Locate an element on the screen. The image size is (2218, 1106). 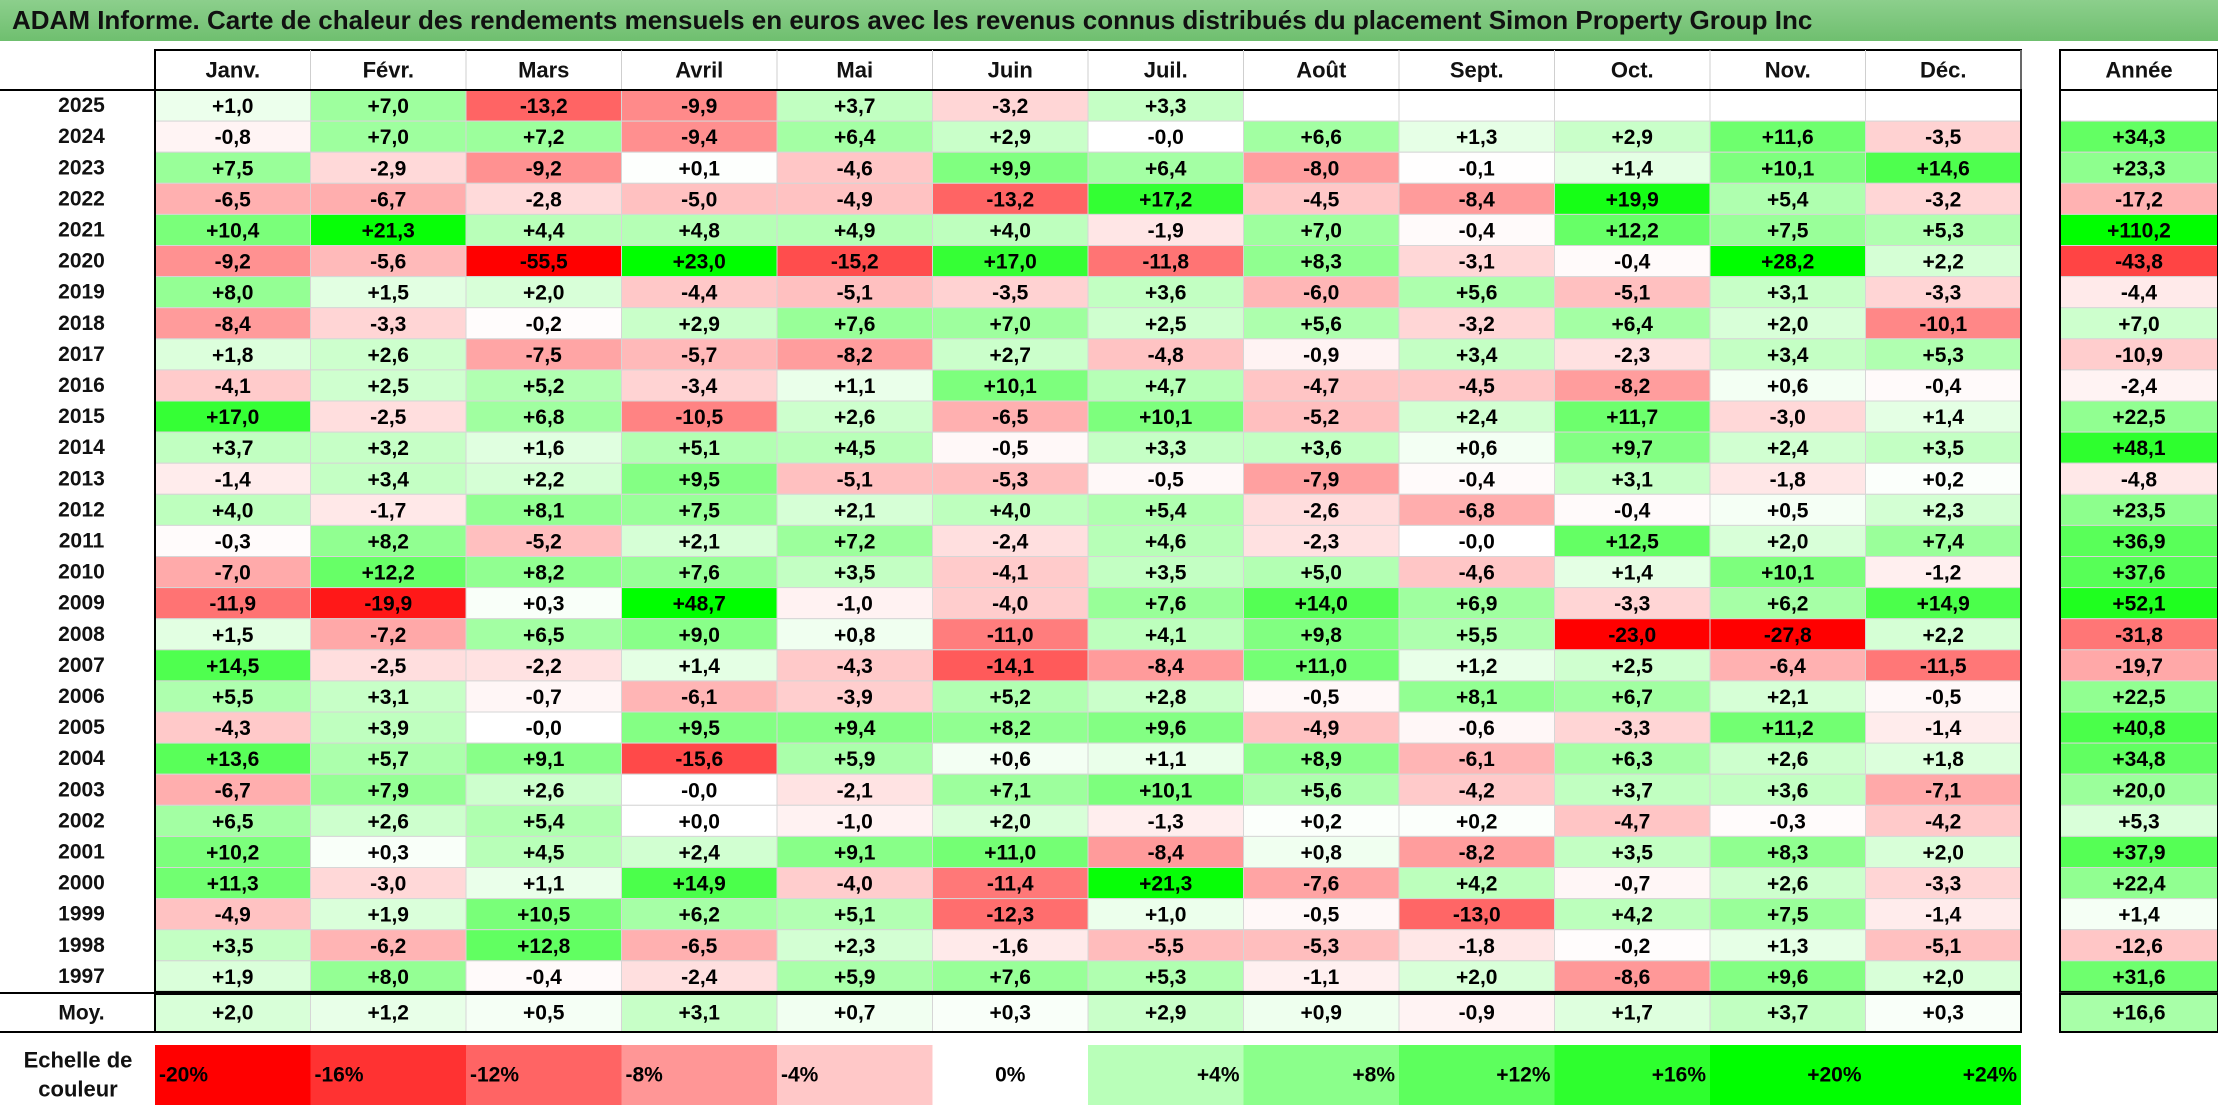
year-label: 2011 is located at coordinates (82, 540).